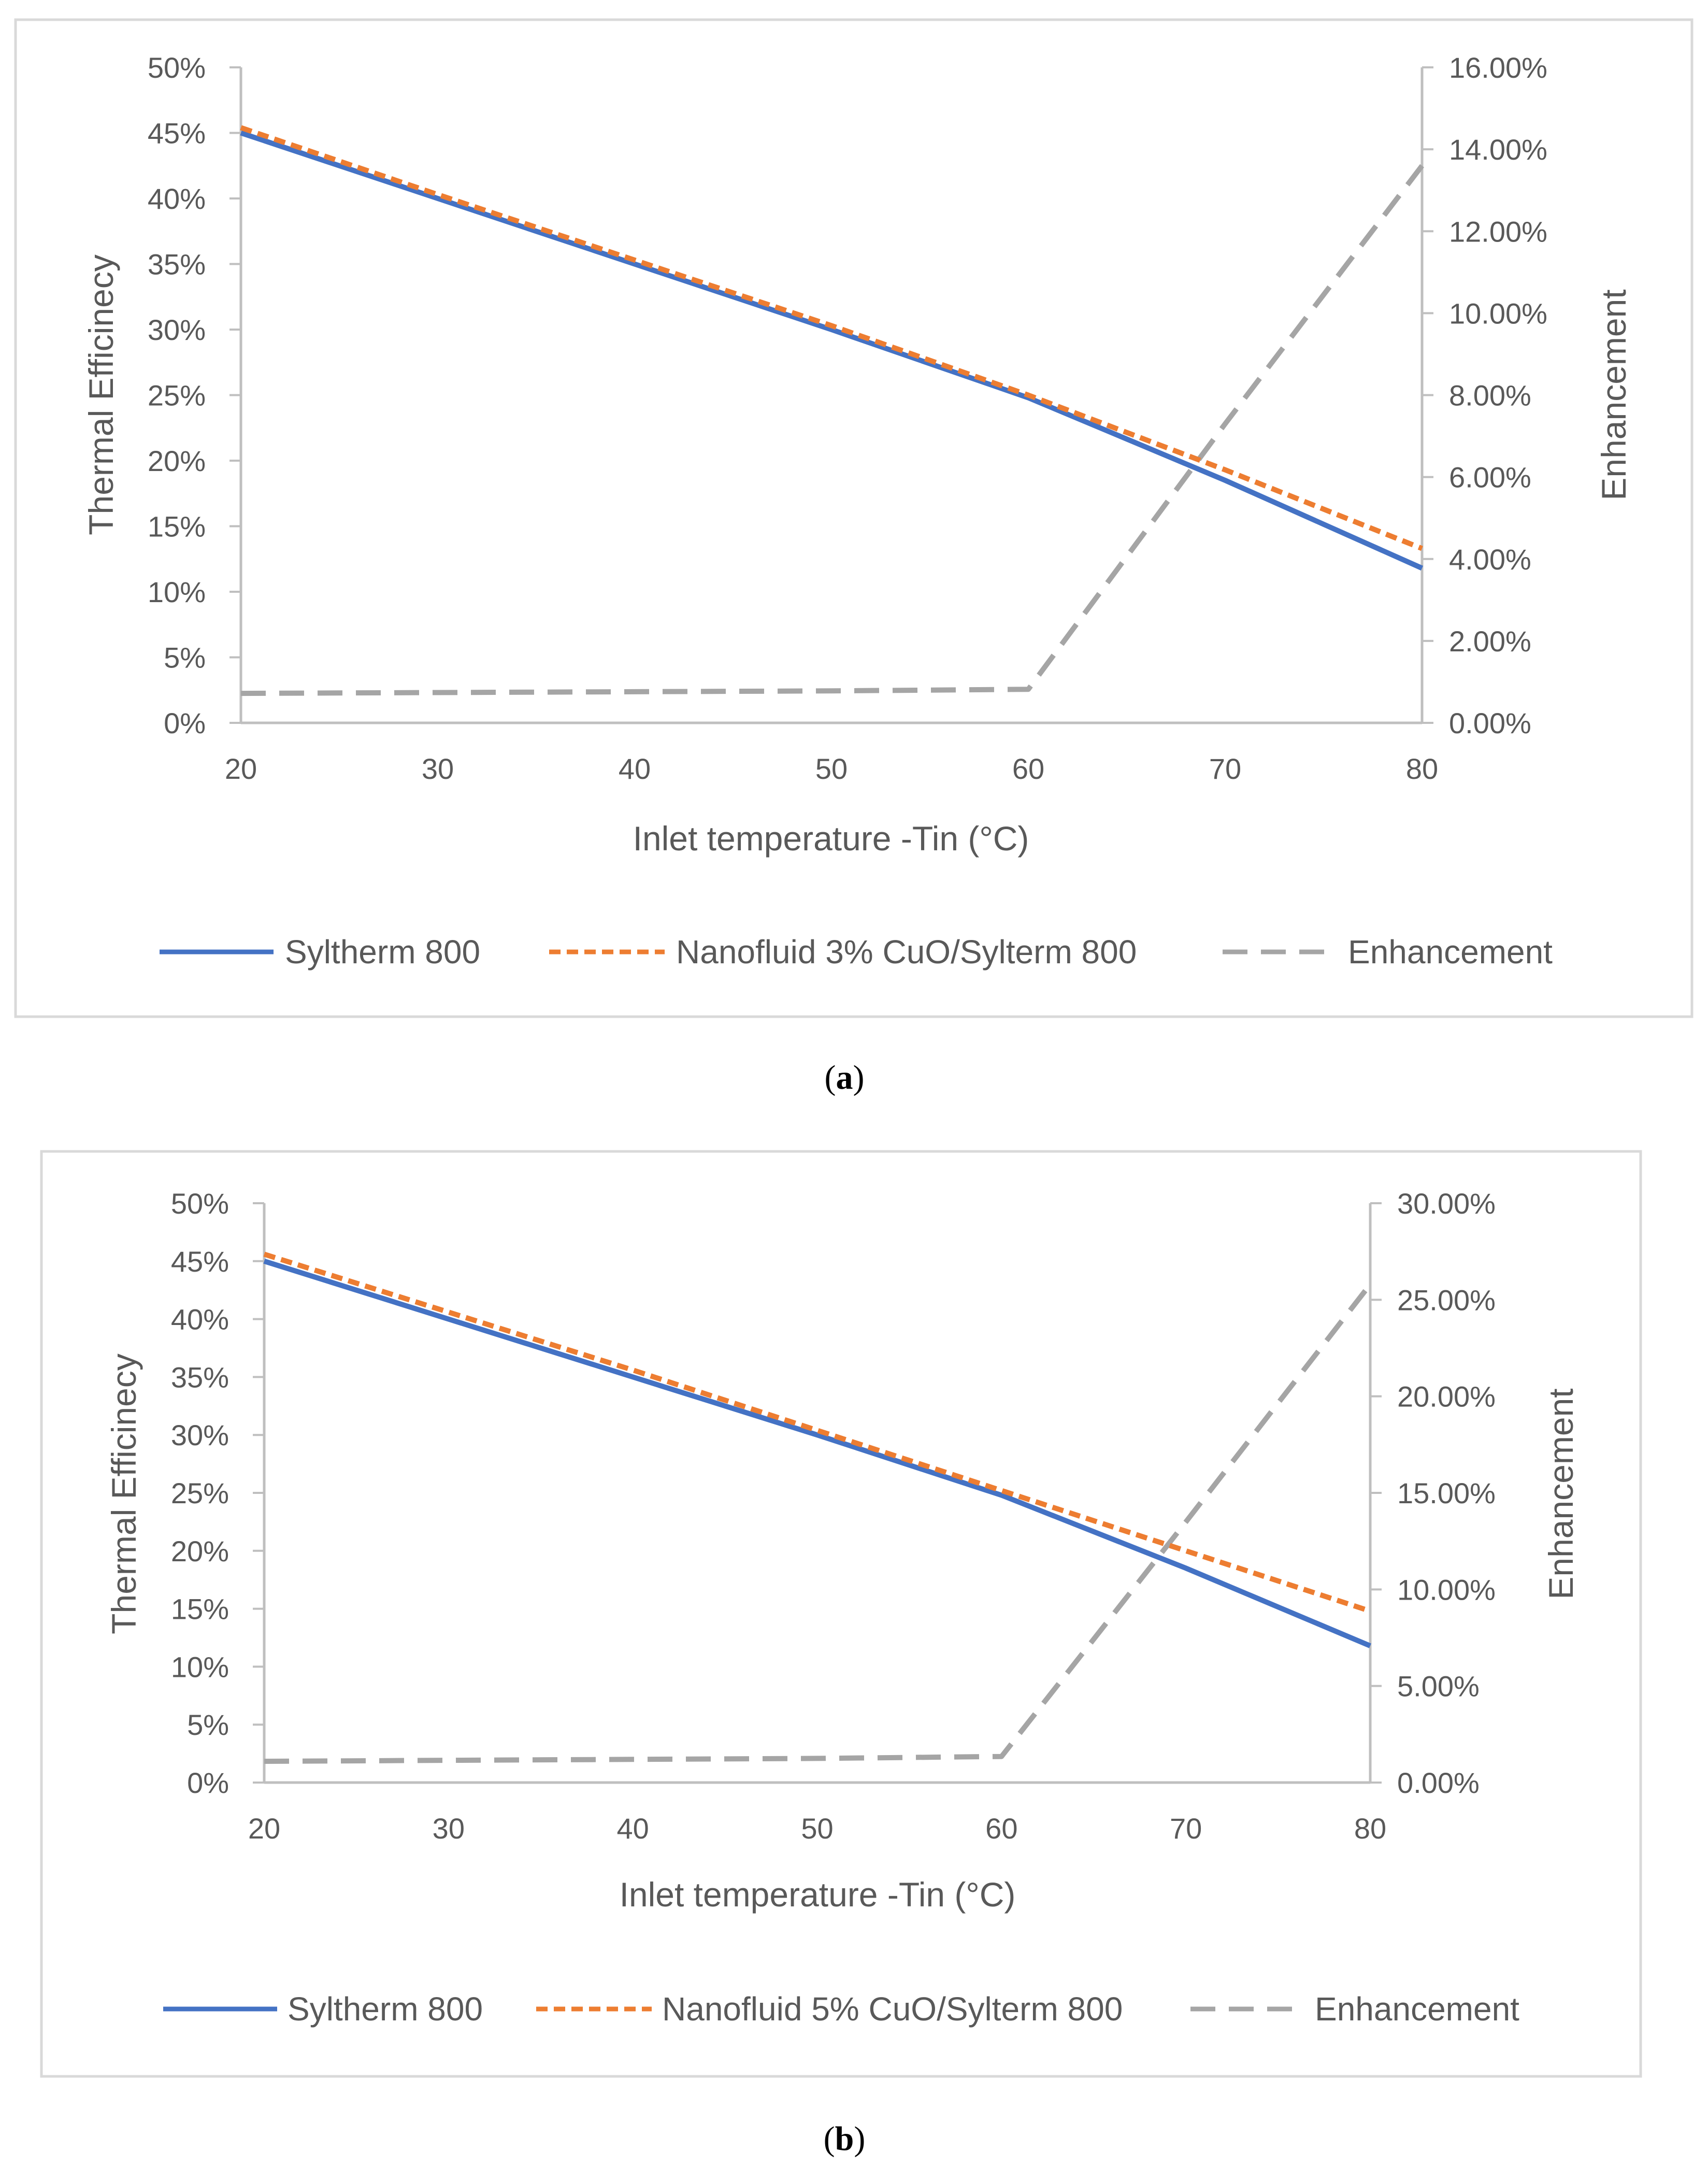 Image resolution: width=1708 pixels, height=2166 pixels. I want to click on chart-a-y-tick-label: 25%, so click(177, 395).